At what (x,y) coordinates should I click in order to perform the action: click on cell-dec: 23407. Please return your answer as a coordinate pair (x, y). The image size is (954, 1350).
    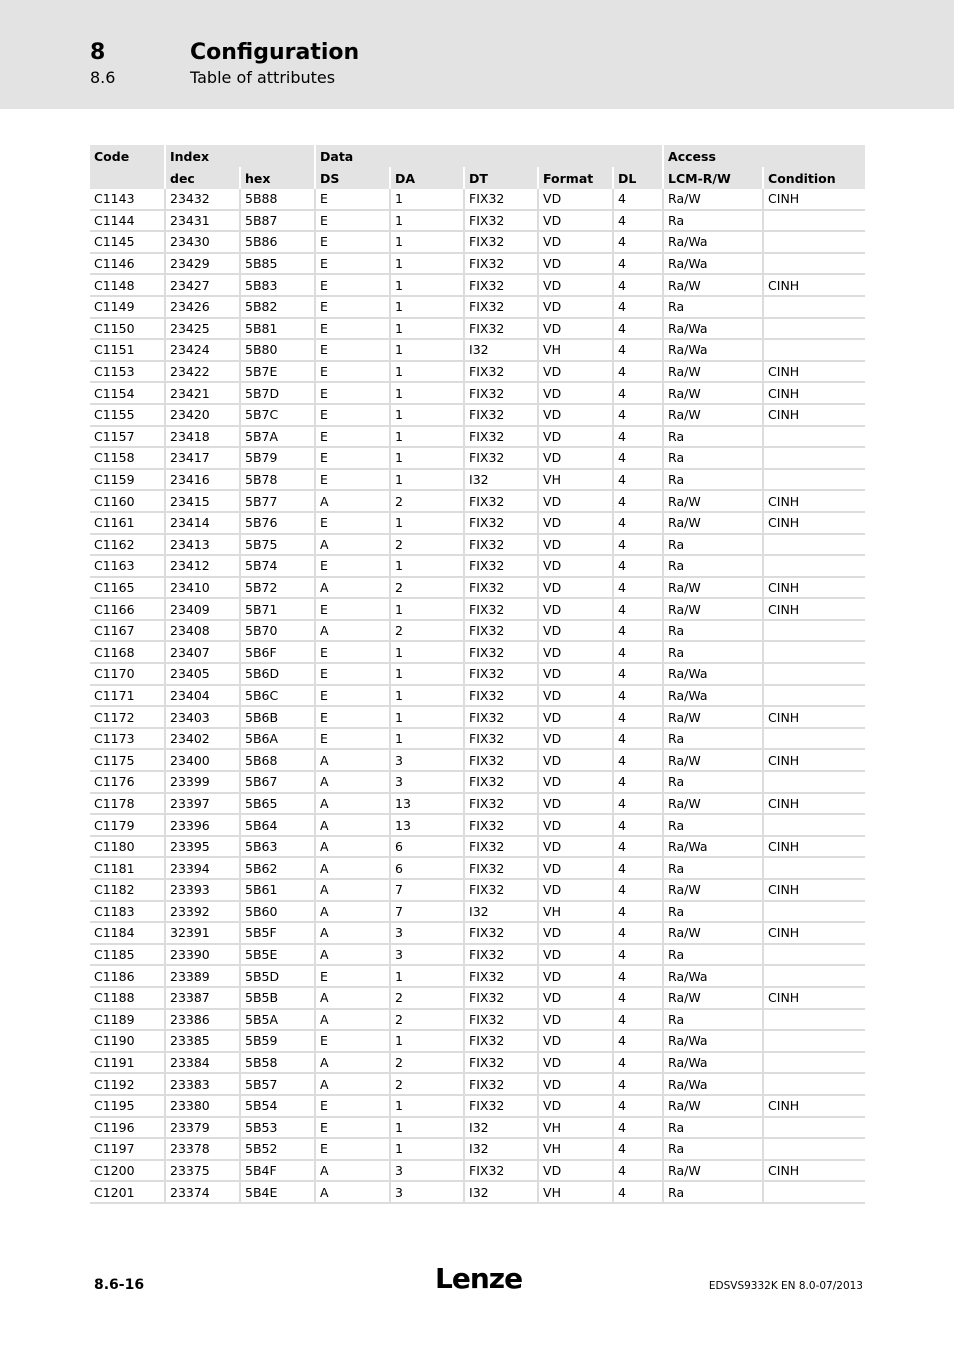
    Looking at the image, I should click on (202, 653).